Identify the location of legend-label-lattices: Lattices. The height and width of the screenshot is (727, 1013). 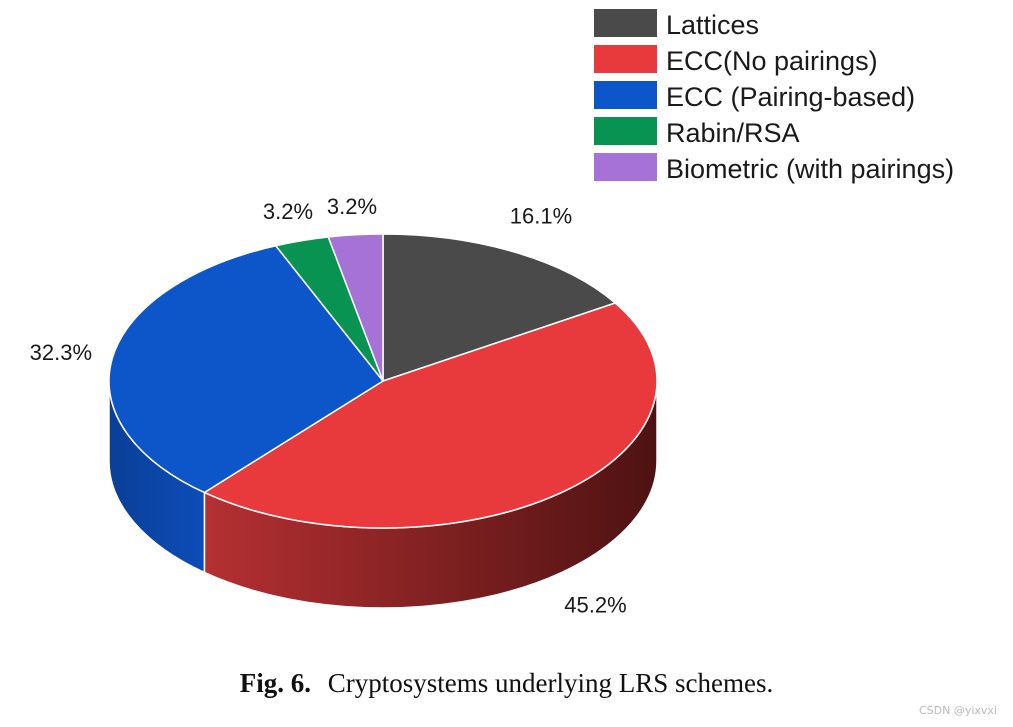
(712, 25).